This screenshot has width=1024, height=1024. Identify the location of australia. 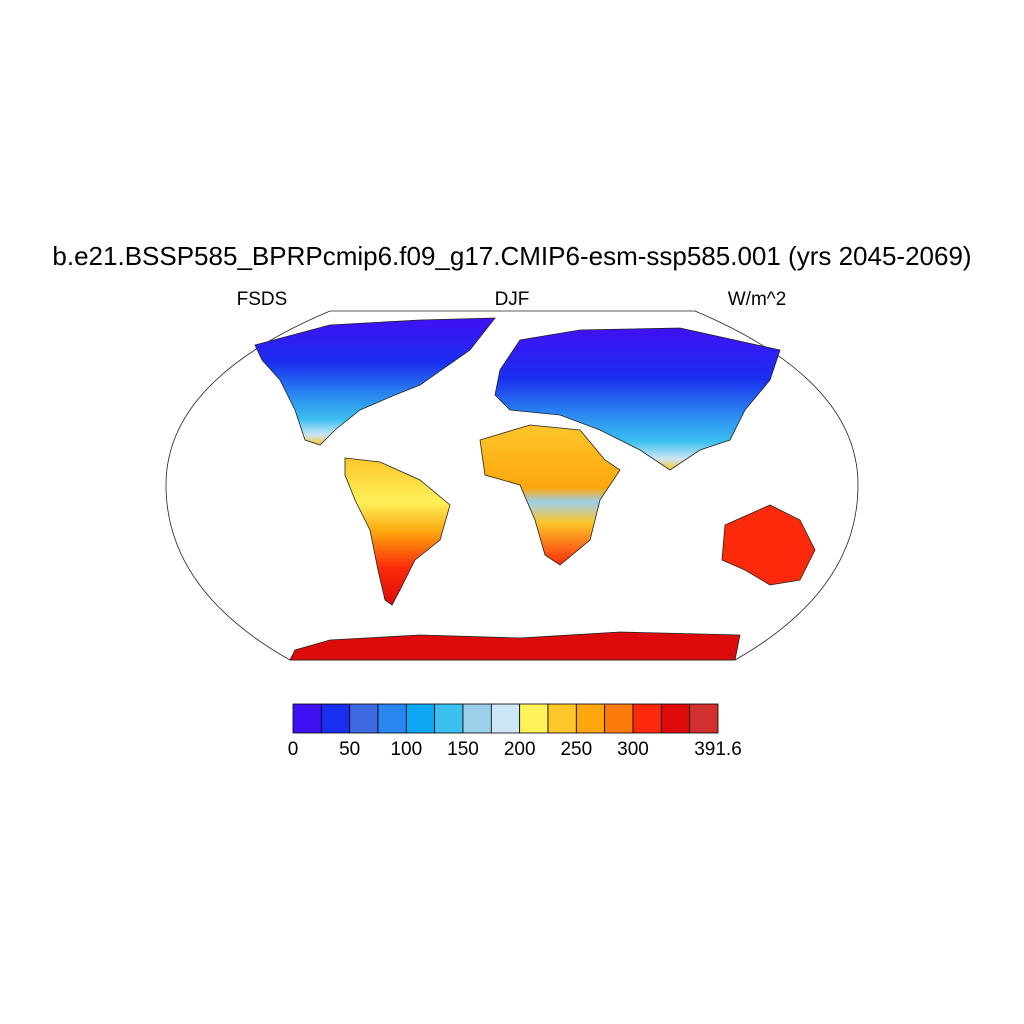
(768, 545).